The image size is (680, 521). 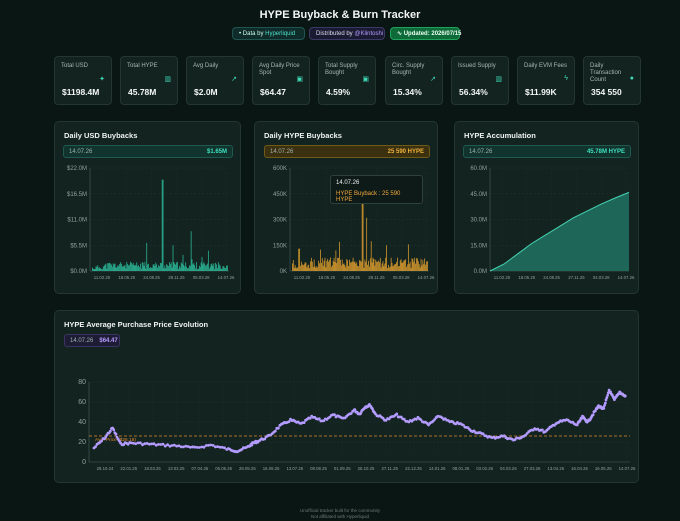 What do you see at coordinates (347, 33) in the screenshot?
I see `distributor-badge: Distributed by @Klintoshi` at bounding box center [347, 33].